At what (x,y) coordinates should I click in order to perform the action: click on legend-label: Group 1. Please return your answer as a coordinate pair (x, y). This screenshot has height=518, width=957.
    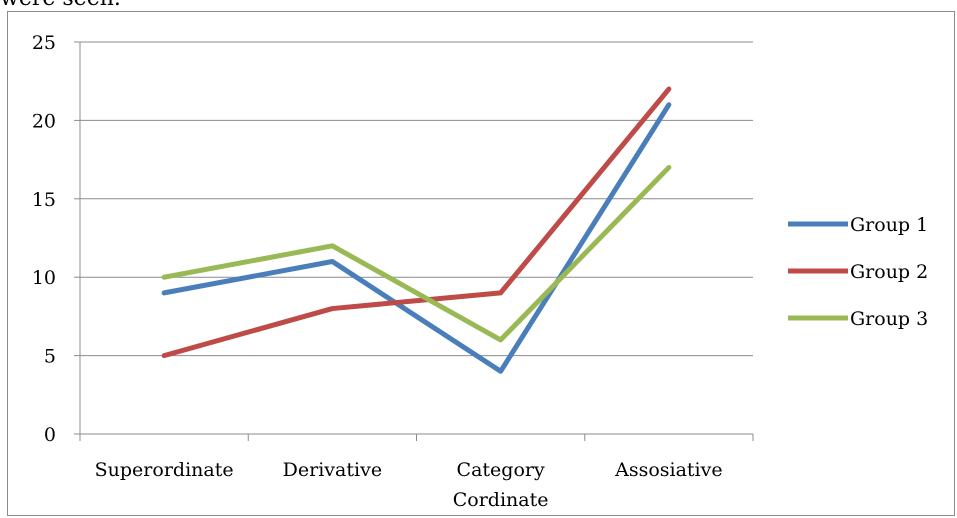
    Looking at the image, I should click on (889, 225).